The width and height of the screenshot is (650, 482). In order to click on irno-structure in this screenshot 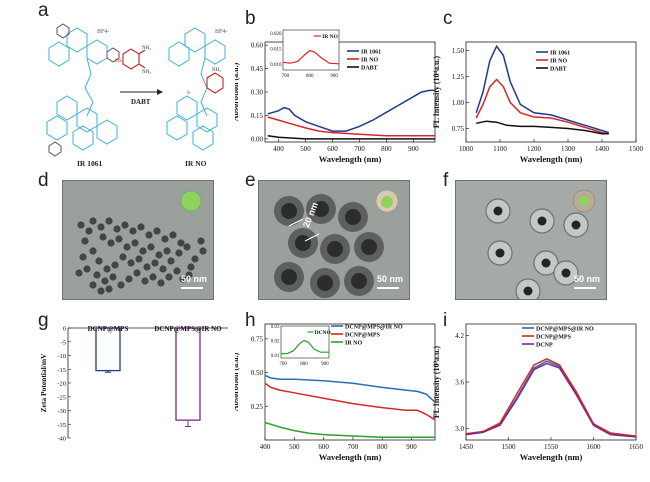, I will do `click(196, 89)`.